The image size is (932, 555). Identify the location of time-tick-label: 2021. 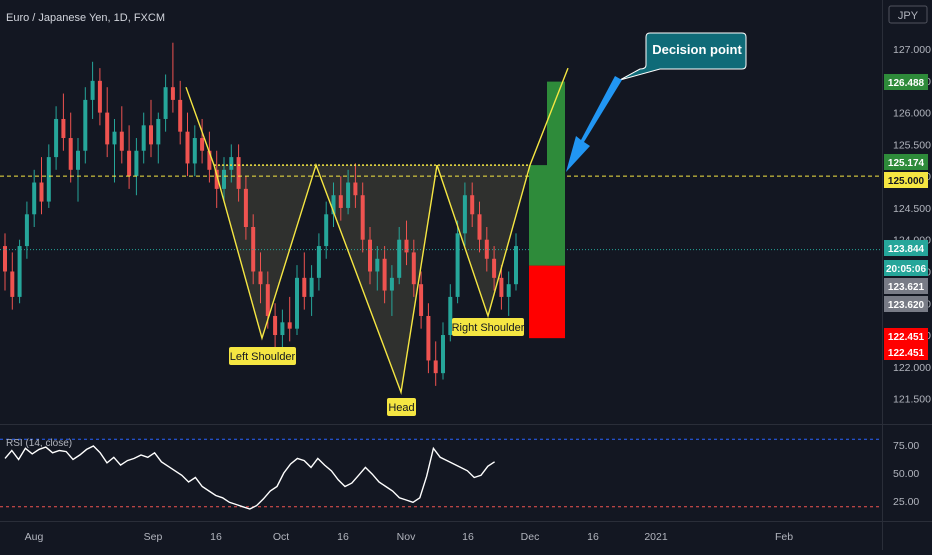
(656, 537).